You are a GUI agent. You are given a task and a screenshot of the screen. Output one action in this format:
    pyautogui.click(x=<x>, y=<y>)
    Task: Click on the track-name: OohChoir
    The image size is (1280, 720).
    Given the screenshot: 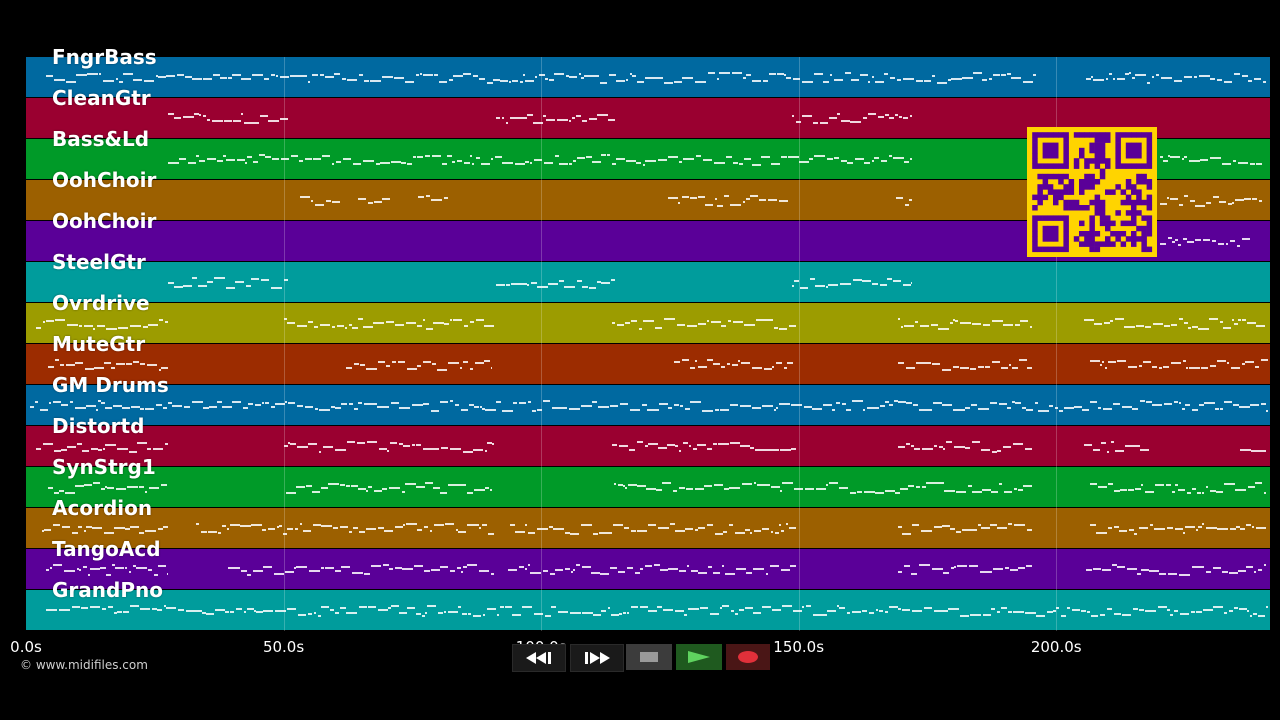 What is the action you would take?
    pyautogui.click(x=104, y=180)
    